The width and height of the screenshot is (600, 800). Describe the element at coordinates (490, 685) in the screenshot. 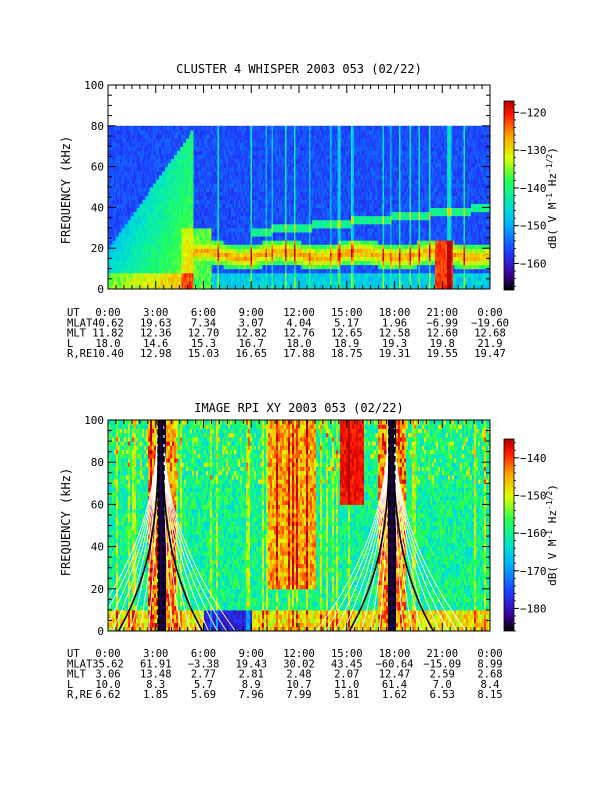

I see `ephemeris-value: 8.4` at that location.